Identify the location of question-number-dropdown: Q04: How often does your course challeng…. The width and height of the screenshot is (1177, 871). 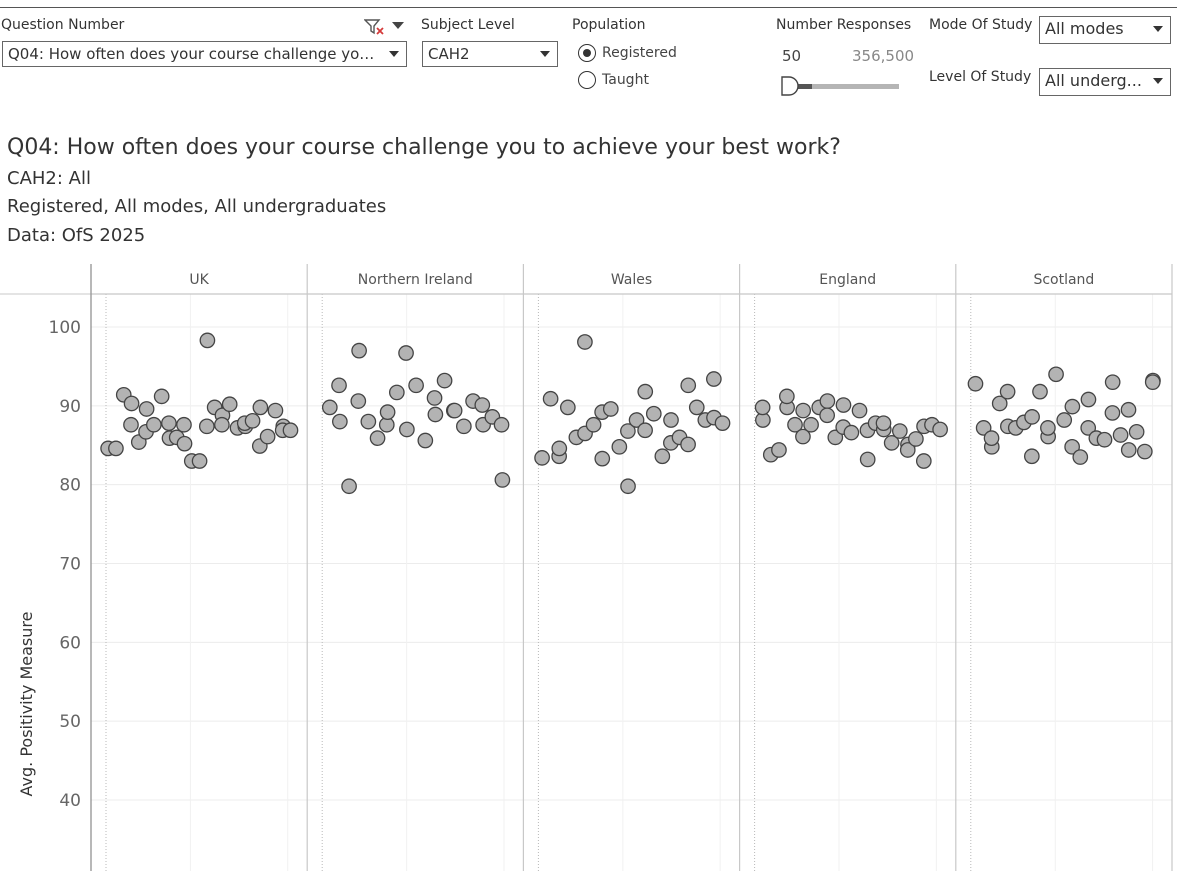
(204, 54).